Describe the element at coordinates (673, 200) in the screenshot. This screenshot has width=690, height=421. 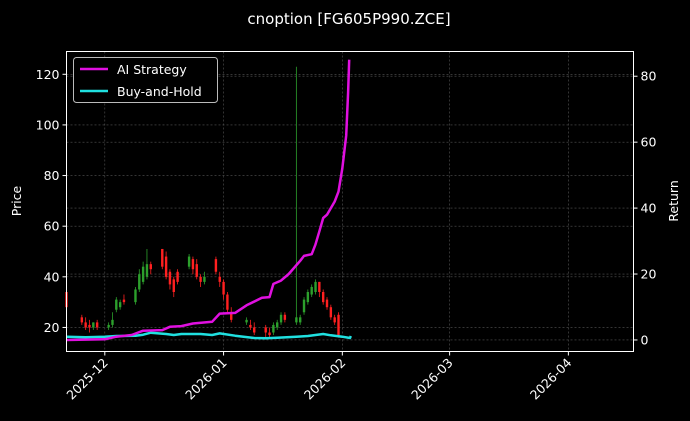
I see `y-axis-right-label: Return` at that location.